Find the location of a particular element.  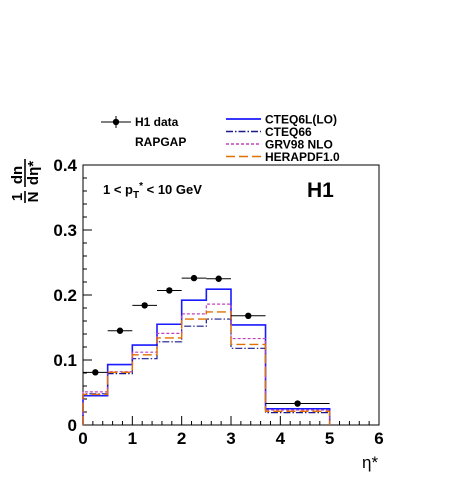

y-label-num2: dn is located at coordinates (17, 175).